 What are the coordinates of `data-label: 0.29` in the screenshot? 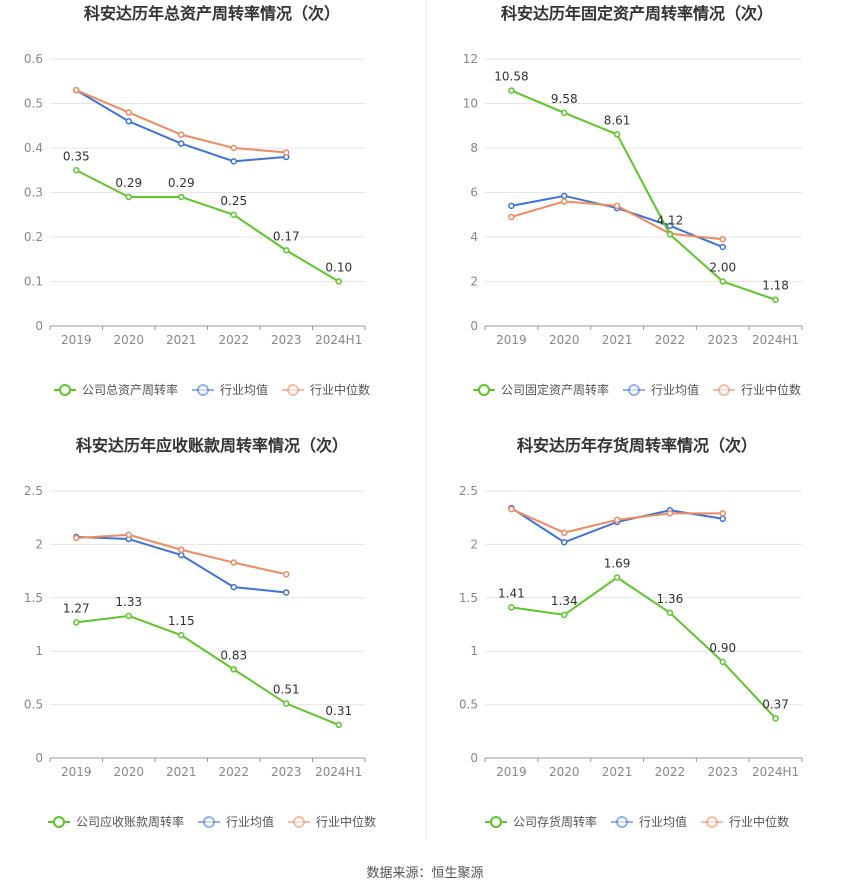 It's located at (128, 183).